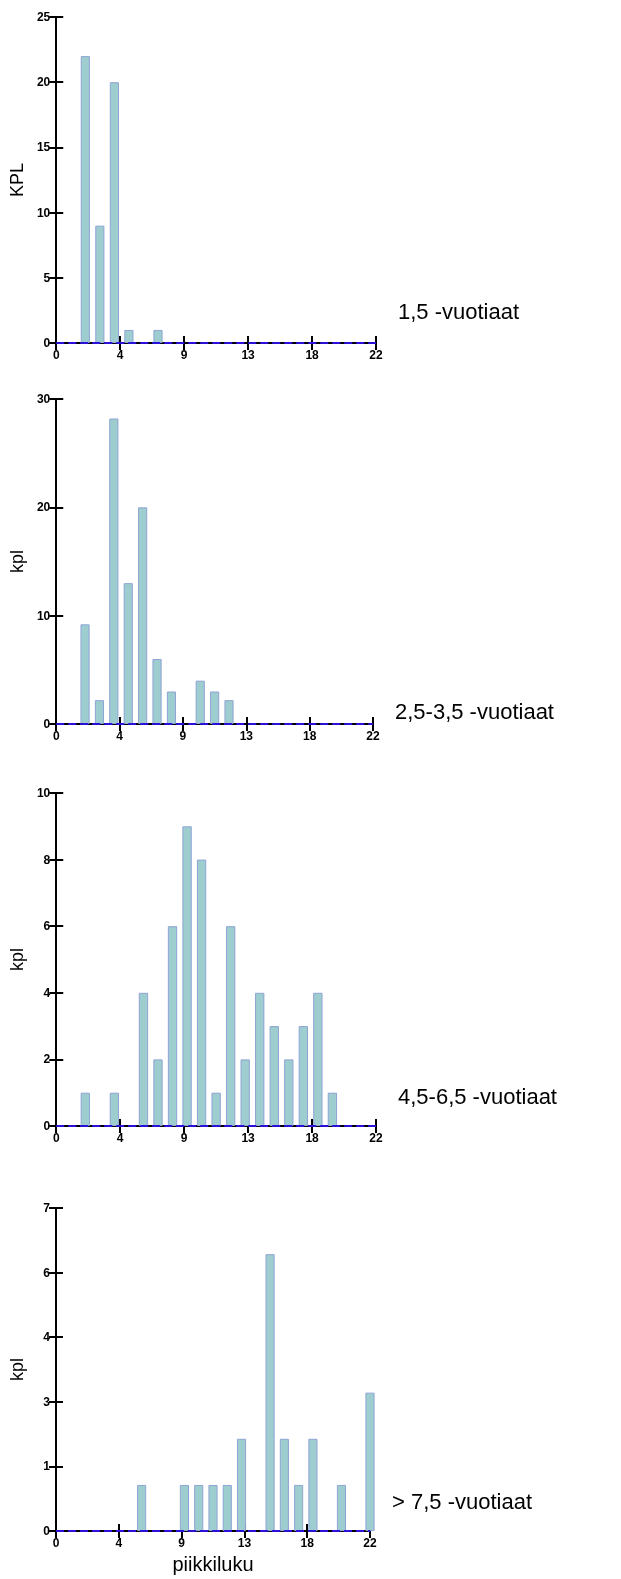 Image resolution: width=621 pixels, height=1579 pixels. I want to click on y-tick-label: 5, so click(47, 277).